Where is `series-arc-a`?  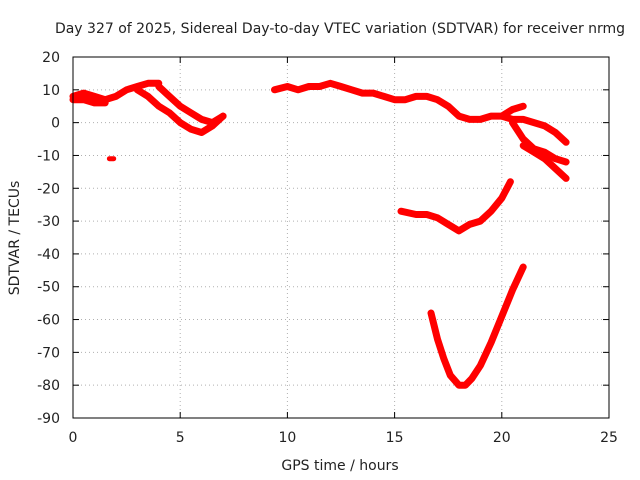 series-arc-a is located at coordinates (116, 91).